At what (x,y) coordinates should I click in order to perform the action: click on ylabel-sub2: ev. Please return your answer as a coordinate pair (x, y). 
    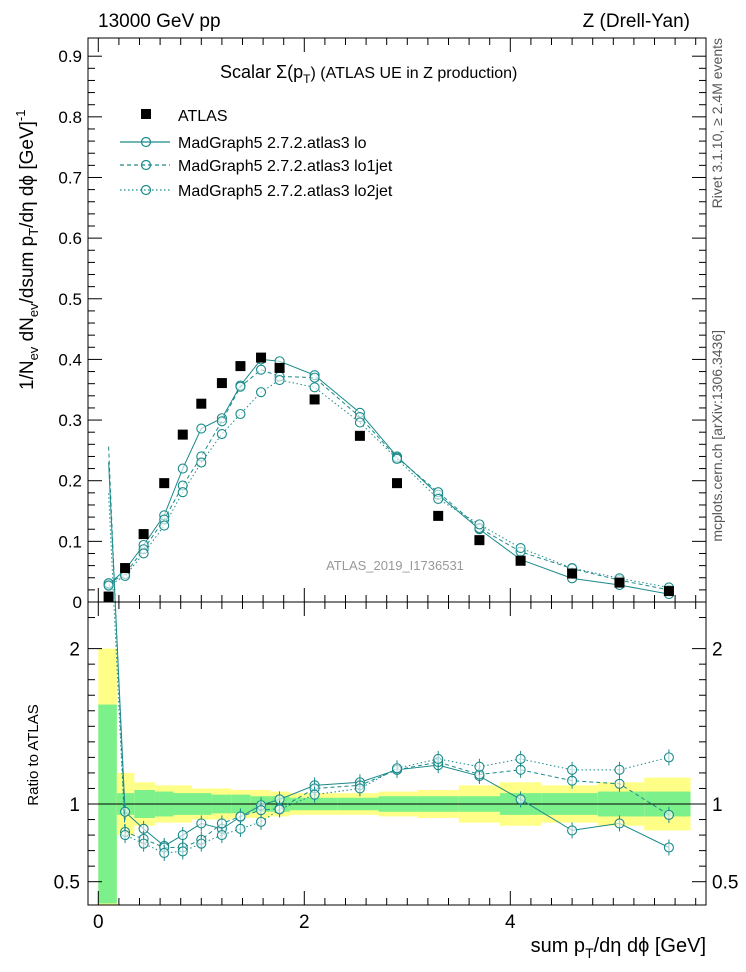
    Looking at the image, I should click on (33, 310).